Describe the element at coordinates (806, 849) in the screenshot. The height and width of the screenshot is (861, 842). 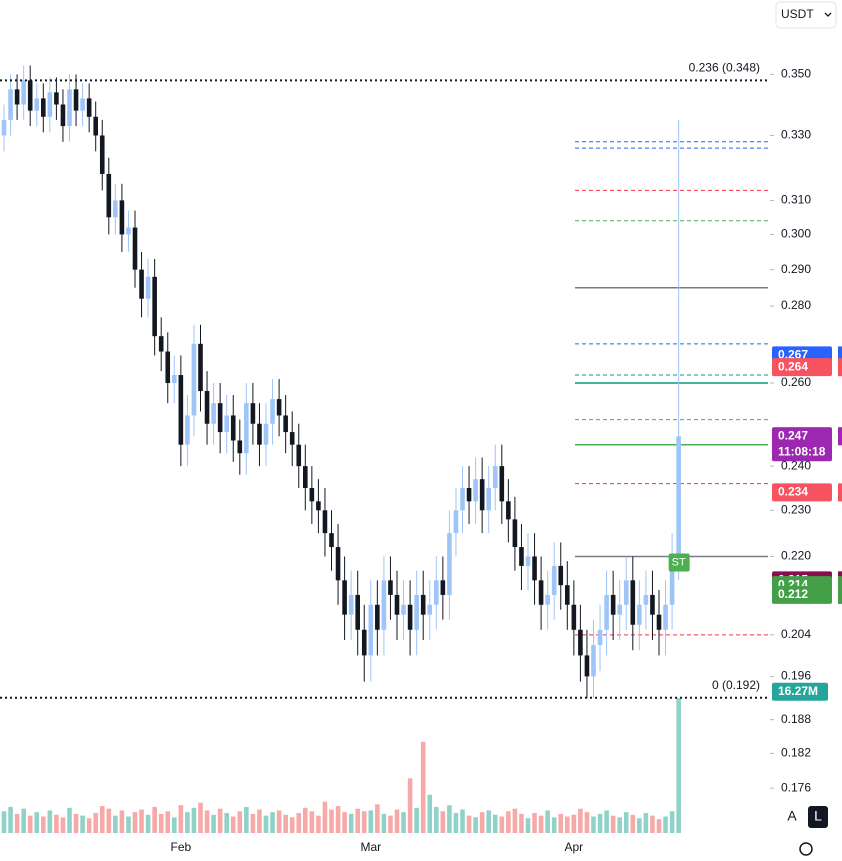
I see `settings-icon` at that location.